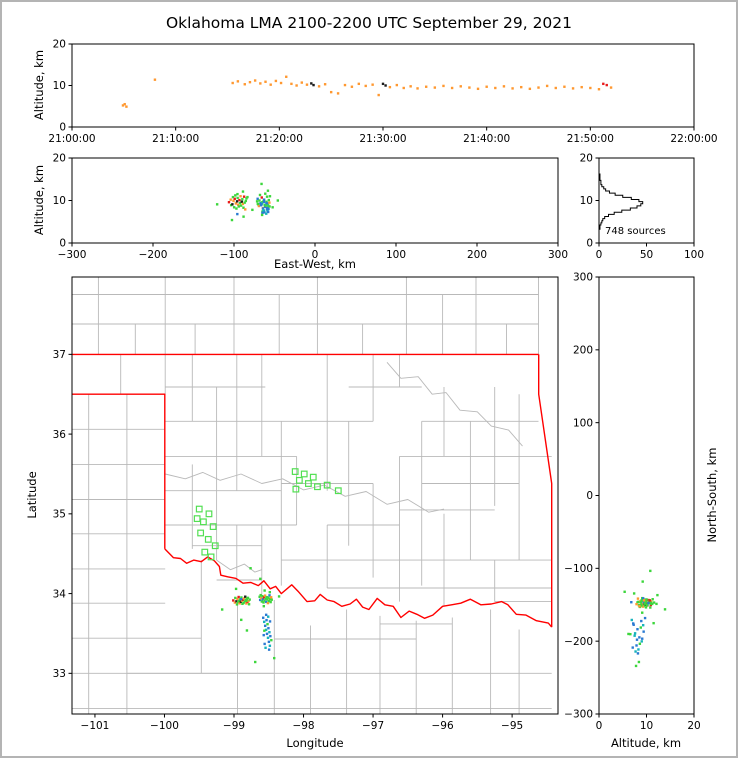 The width and height of the screenshot is (738, 758). What do you see at coordinates (39, 85) in the screenshot?
I see `time-panel-y-axis-label: Altitude, km` at bounding box center [39, 85].